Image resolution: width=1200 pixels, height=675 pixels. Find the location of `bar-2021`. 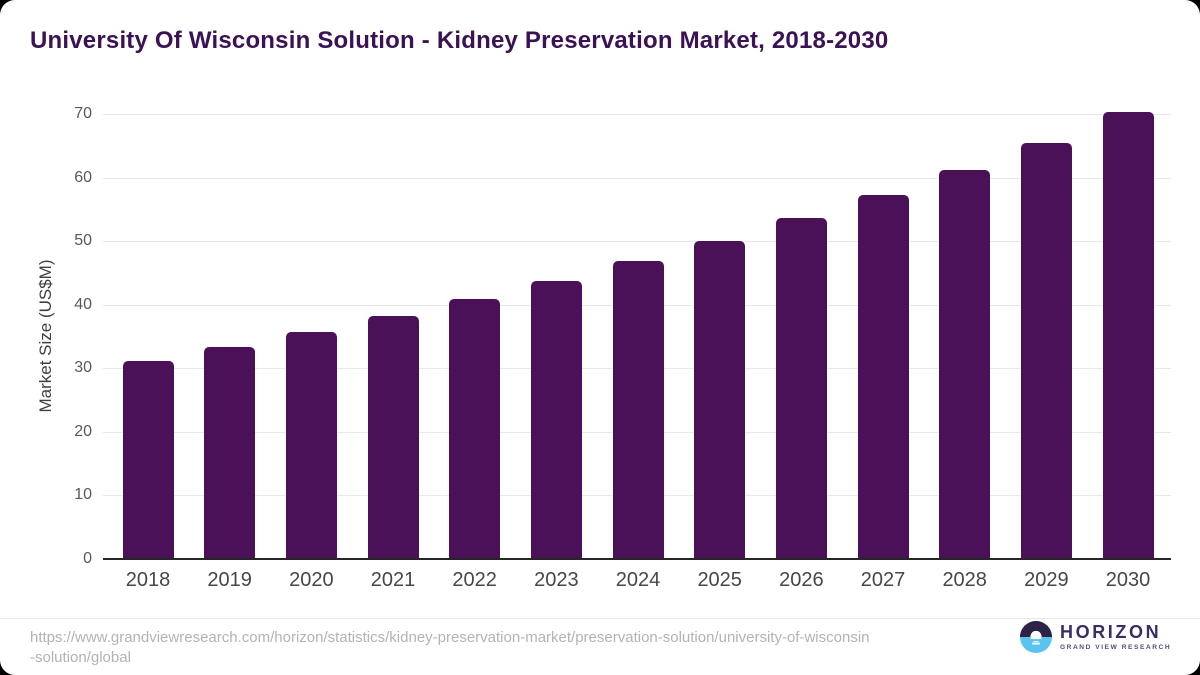

bar-2021 is located at coordinates (393, 437).